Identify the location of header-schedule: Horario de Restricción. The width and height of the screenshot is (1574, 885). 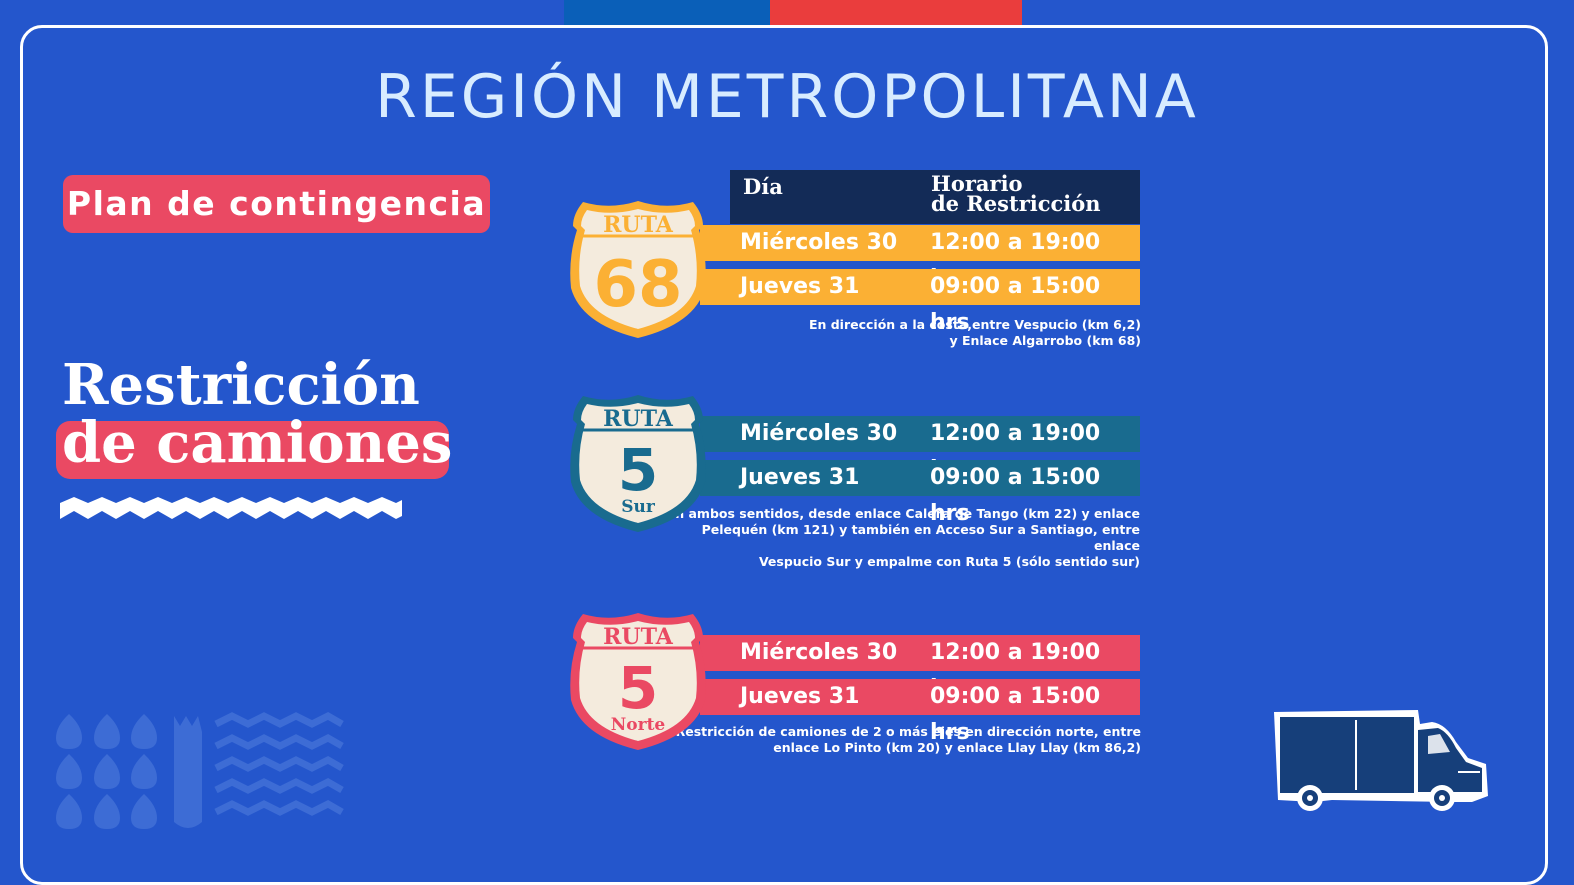
(1016, 193).